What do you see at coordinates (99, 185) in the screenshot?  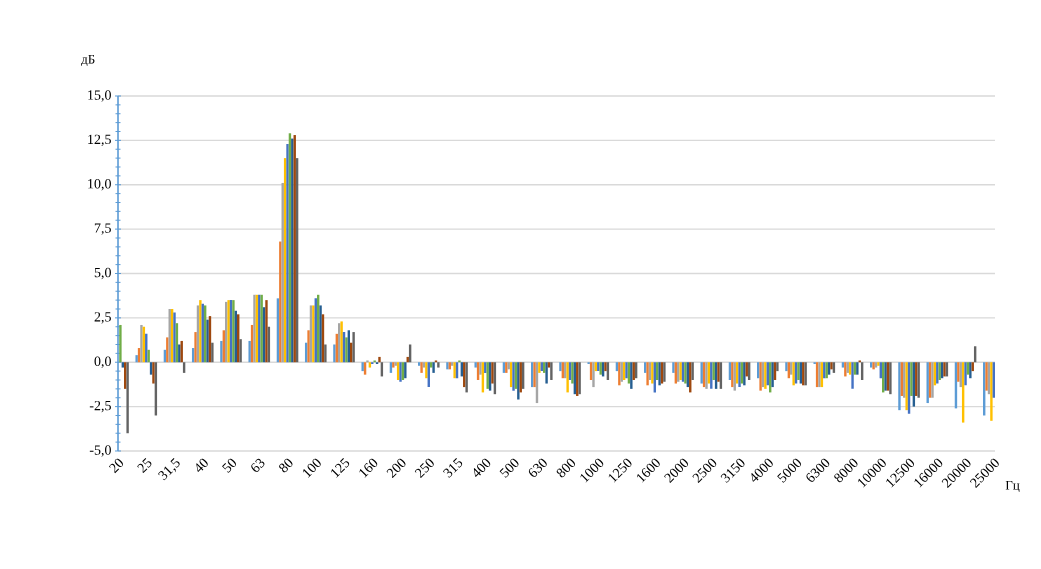 I see `y-tick-label: 10,0` at bounding box center [99, 185].